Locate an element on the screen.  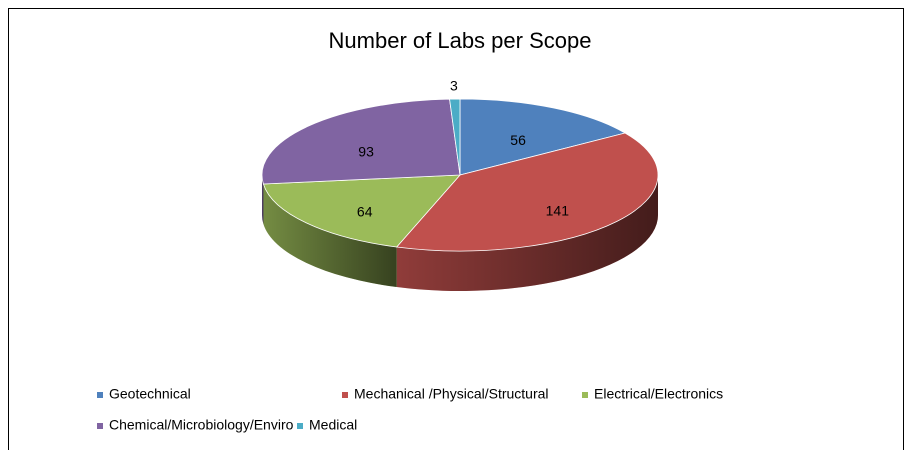
data-label: 64 is located at coordinates (365, 211).